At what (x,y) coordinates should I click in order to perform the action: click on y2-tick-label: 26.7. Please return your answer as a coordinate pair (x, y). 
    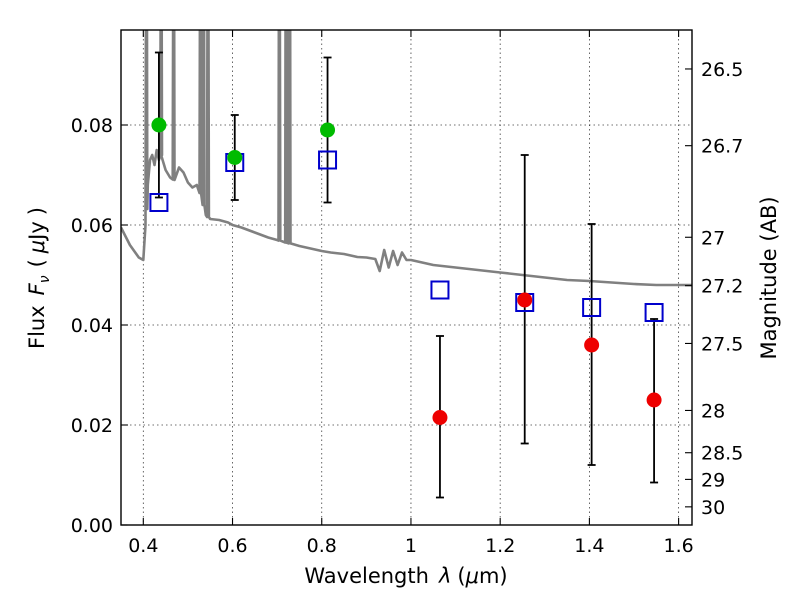
    Looking at the image, I should click on (722, 147).